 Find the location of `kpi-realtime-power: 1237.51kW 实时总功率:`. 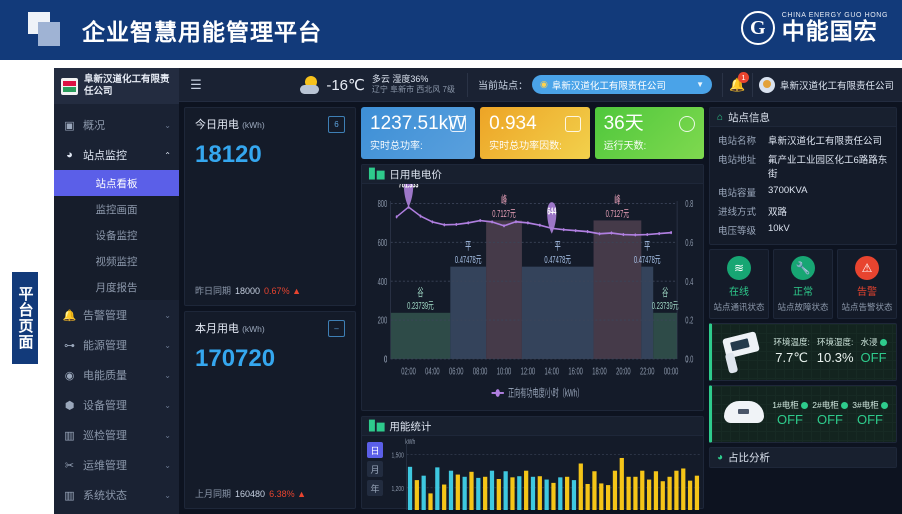

kpi-realtime-power: 1237.51kW 实时总功率: is located at coordinates (418, 133).